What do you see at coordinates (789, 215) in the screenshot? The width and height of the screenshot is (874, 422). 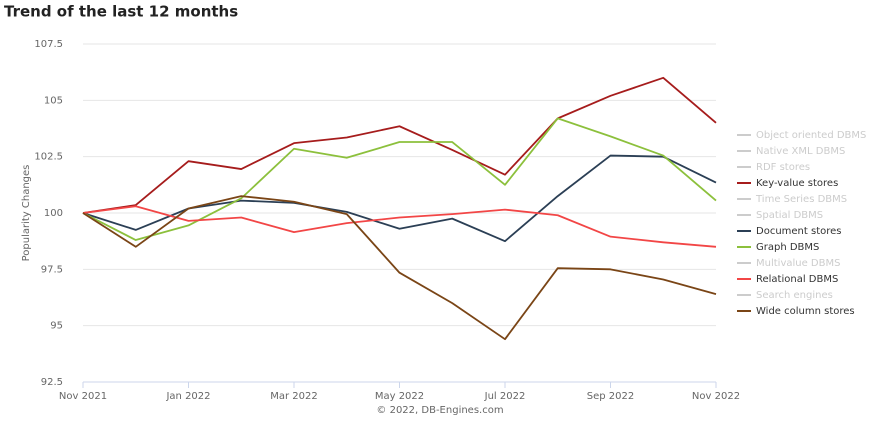 I see `legend-label: Spatial DBMS` at bounding box center [789, 215].